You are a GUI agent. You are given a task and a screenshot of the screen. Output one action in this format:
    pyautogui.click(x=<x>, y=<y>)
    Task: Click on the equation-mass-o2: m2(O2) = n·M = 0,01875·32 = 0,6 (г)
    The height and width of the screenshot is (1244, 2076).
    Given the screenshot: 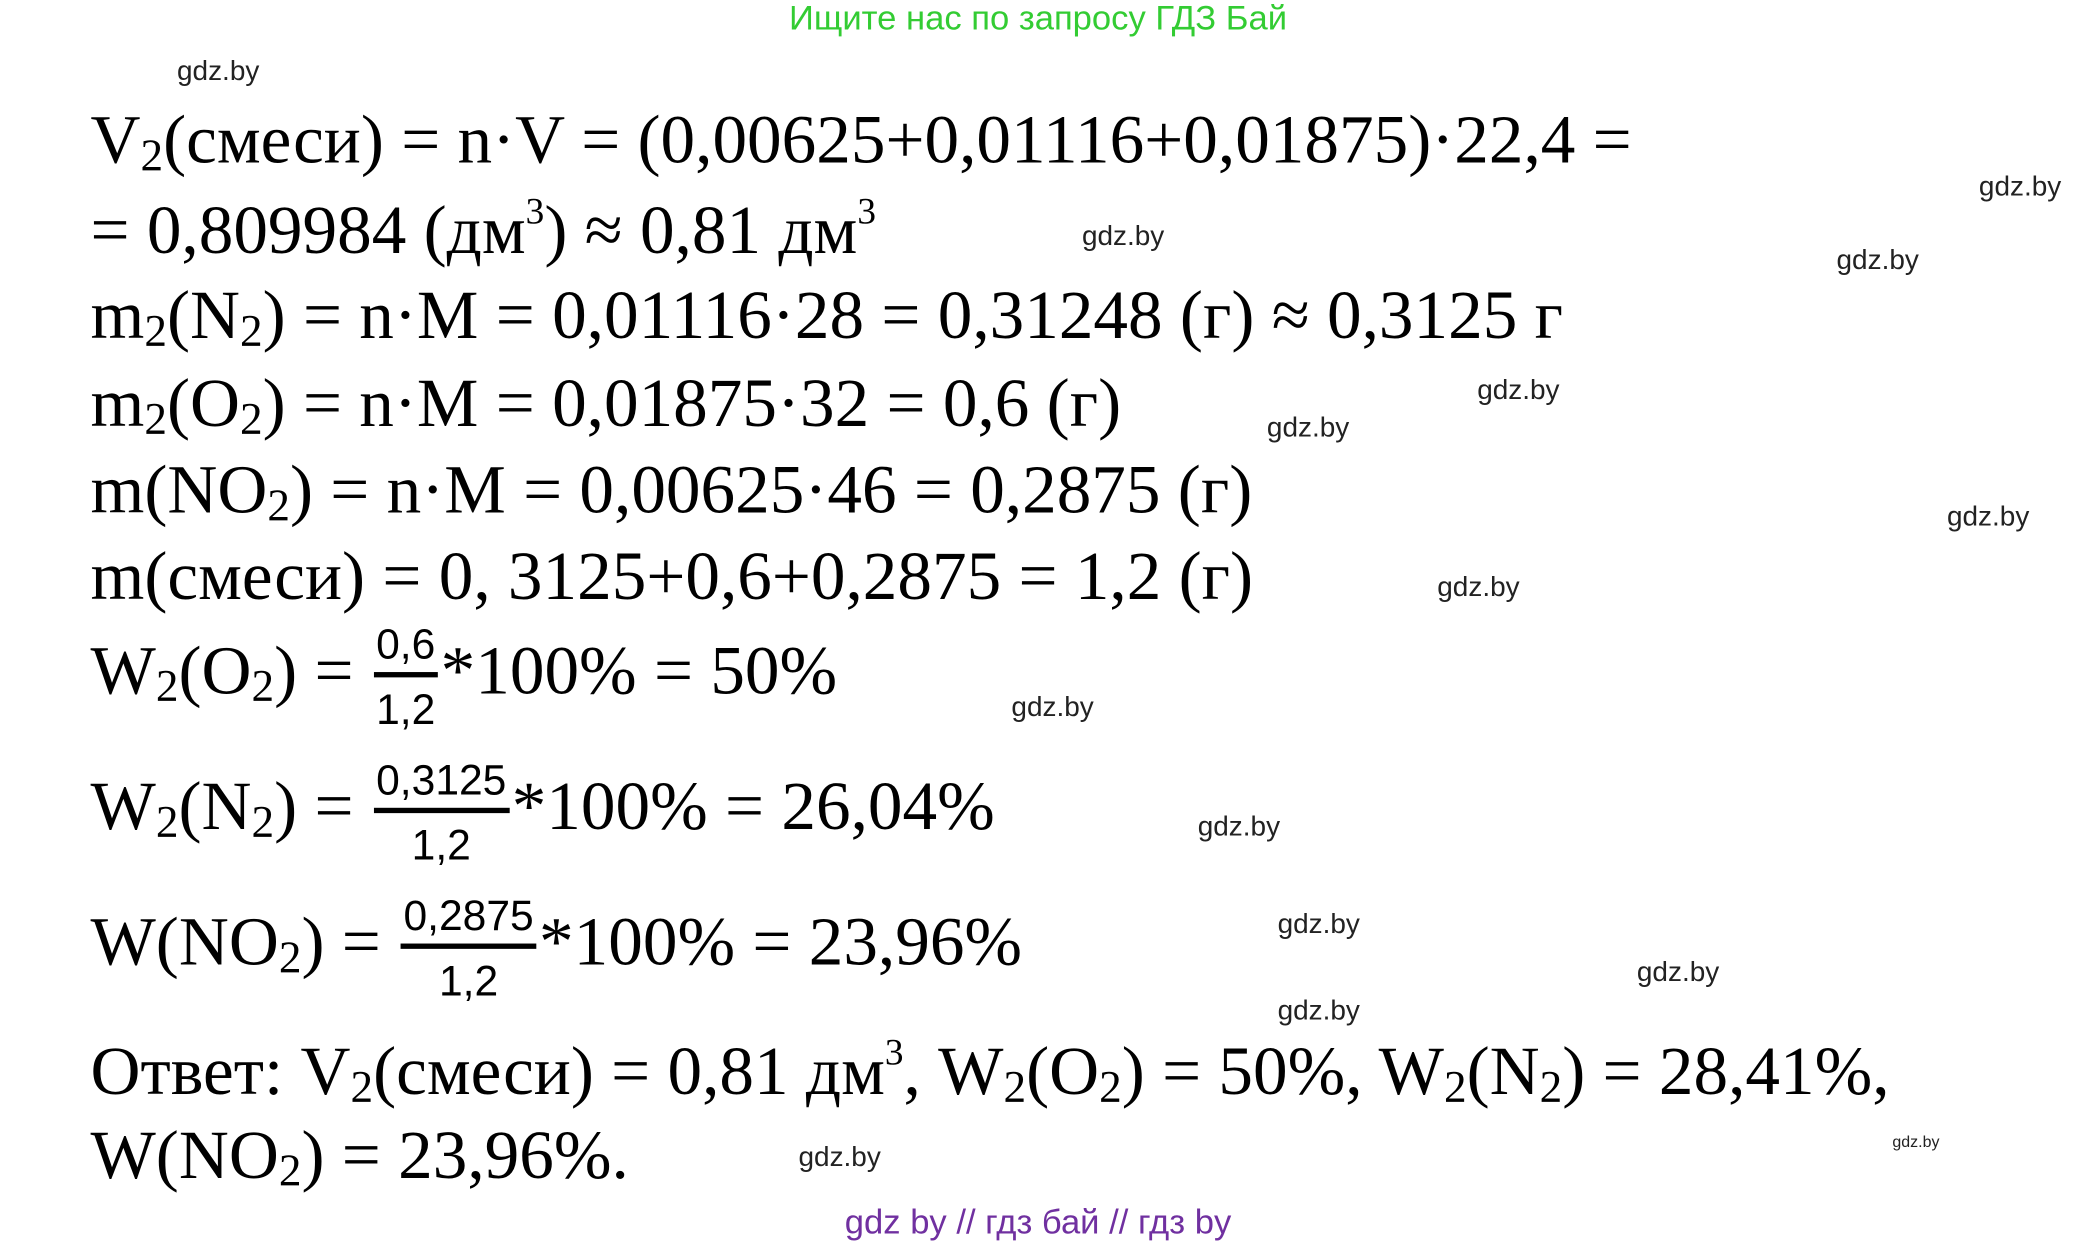 What is the action you would take?
    pyautogui.click(x=606, y=405)
    